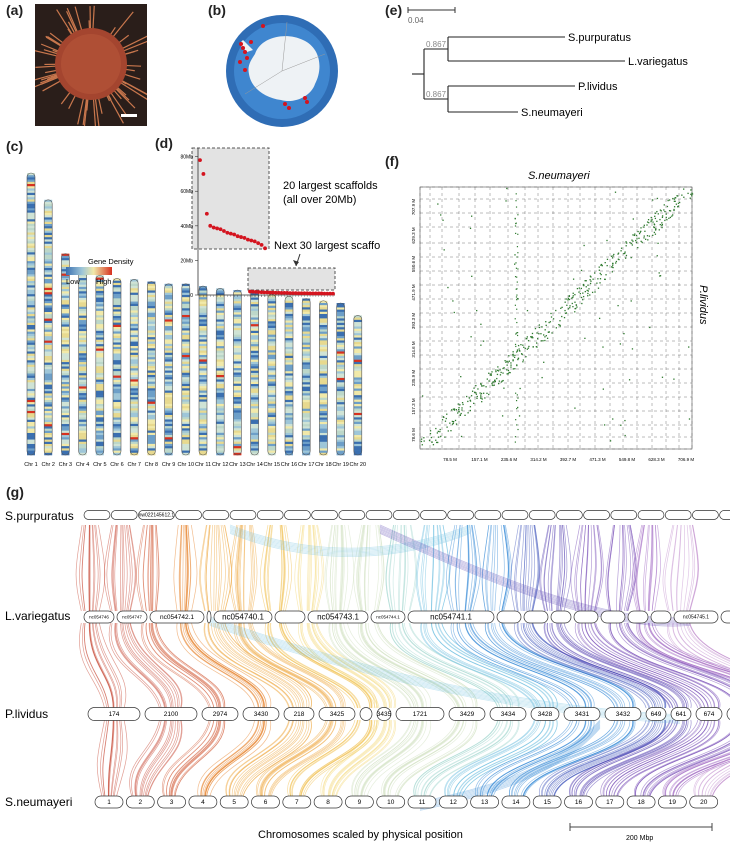 This screenshot has height=842, width=730. What do you see at coordinates (186, 192) in the screenshot?
I see `y-tick-label: 60Mb` at bounding box center [186, 192].